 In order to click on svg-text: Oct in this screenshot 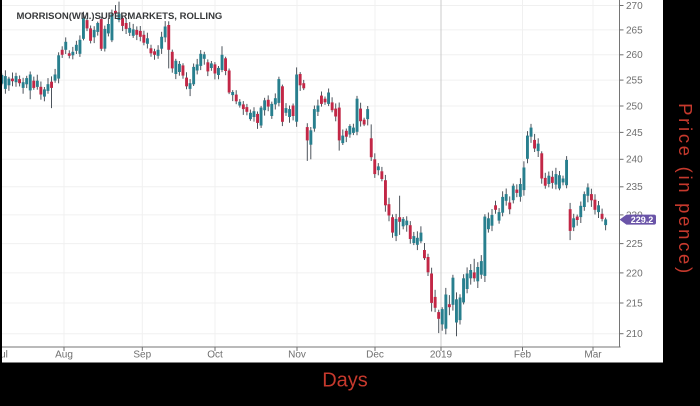, I will do `click(215, 355)`.